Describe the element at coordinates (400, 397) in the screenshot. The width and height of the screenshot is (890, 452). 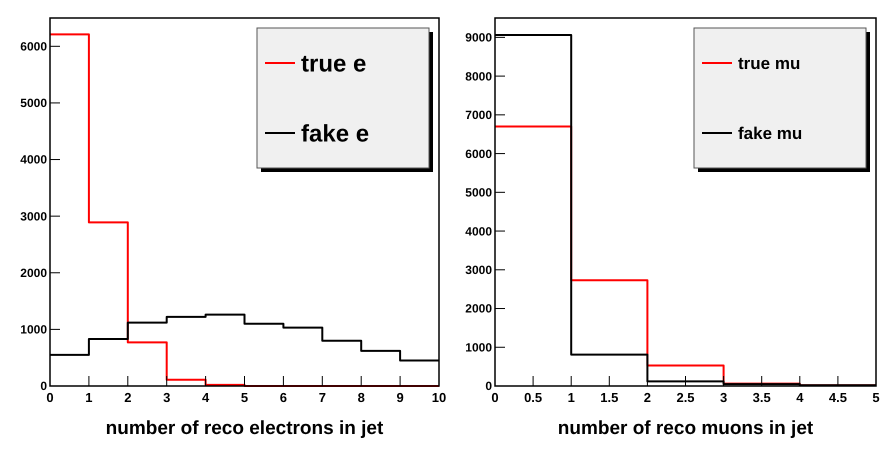
I see `x-tick-label: 9` at that location.